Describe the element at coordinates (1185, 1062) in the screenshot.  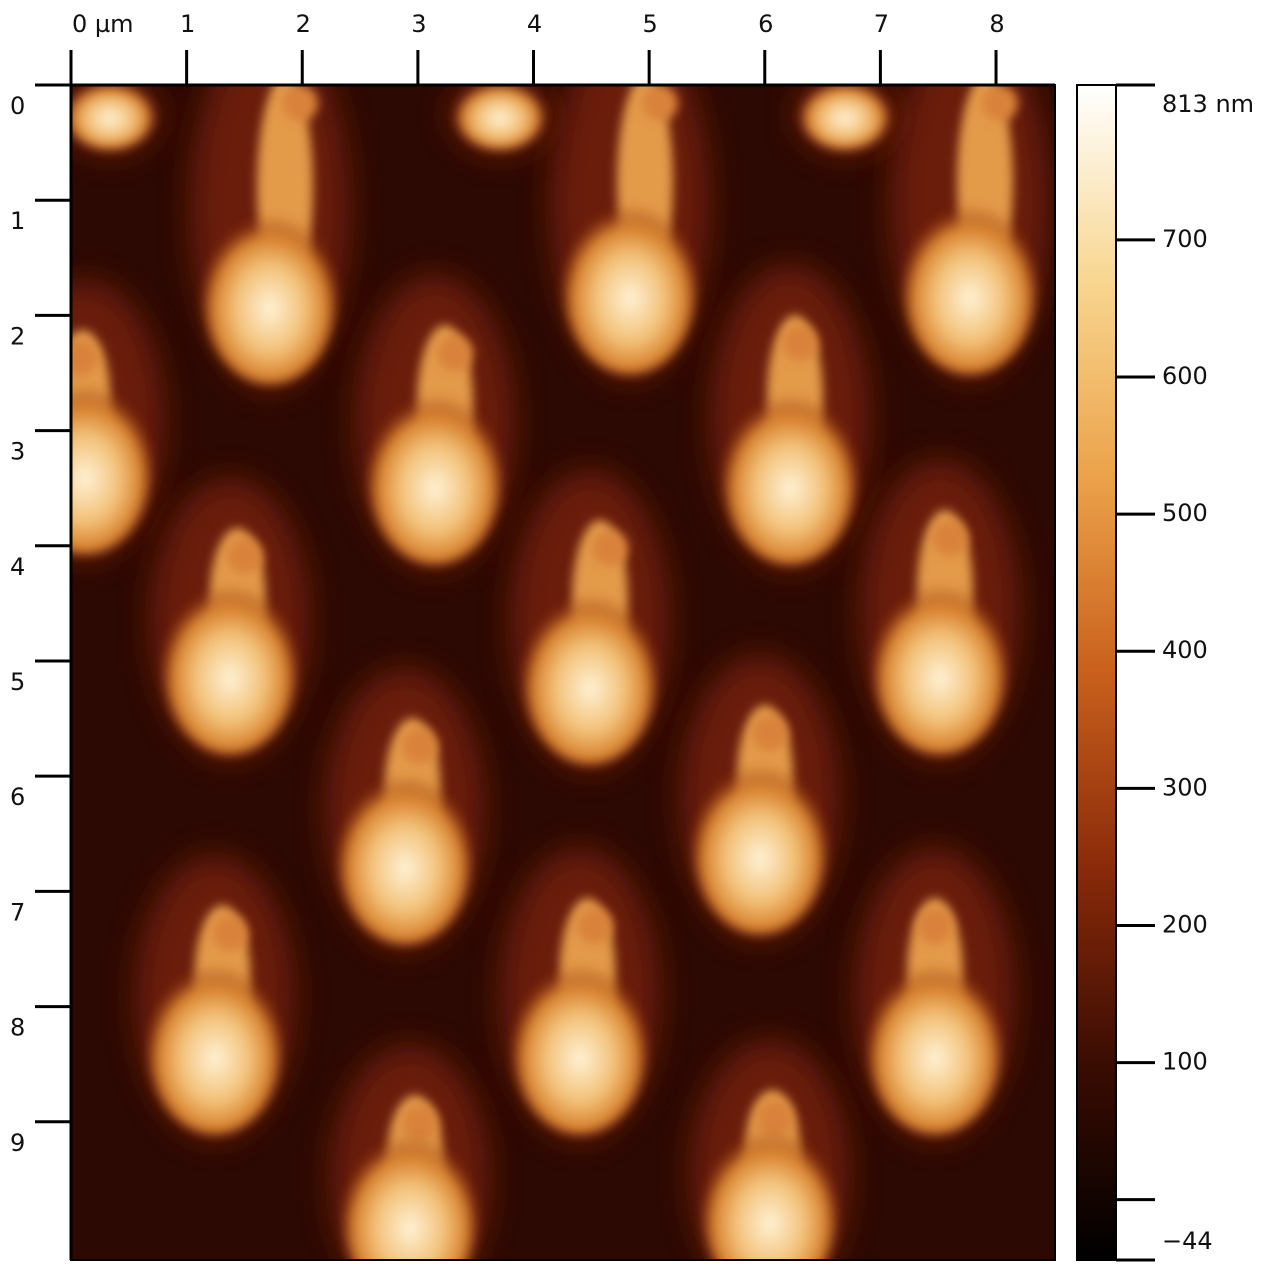
I see `colorbar-label: 100` at that location.